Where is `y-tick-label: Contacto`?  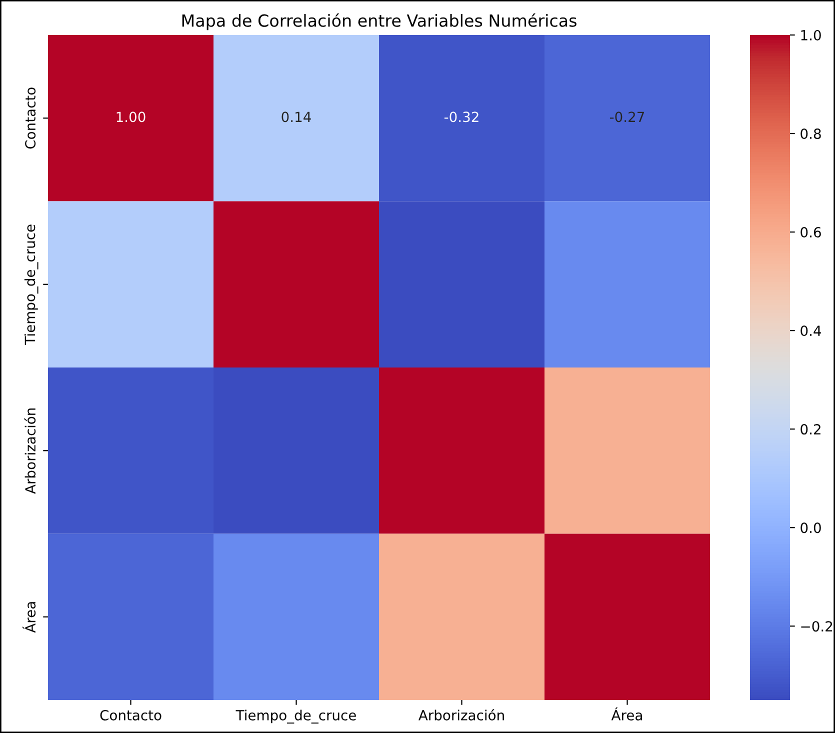 y-tick-label: Contacto is located at coordinates (30, 118).